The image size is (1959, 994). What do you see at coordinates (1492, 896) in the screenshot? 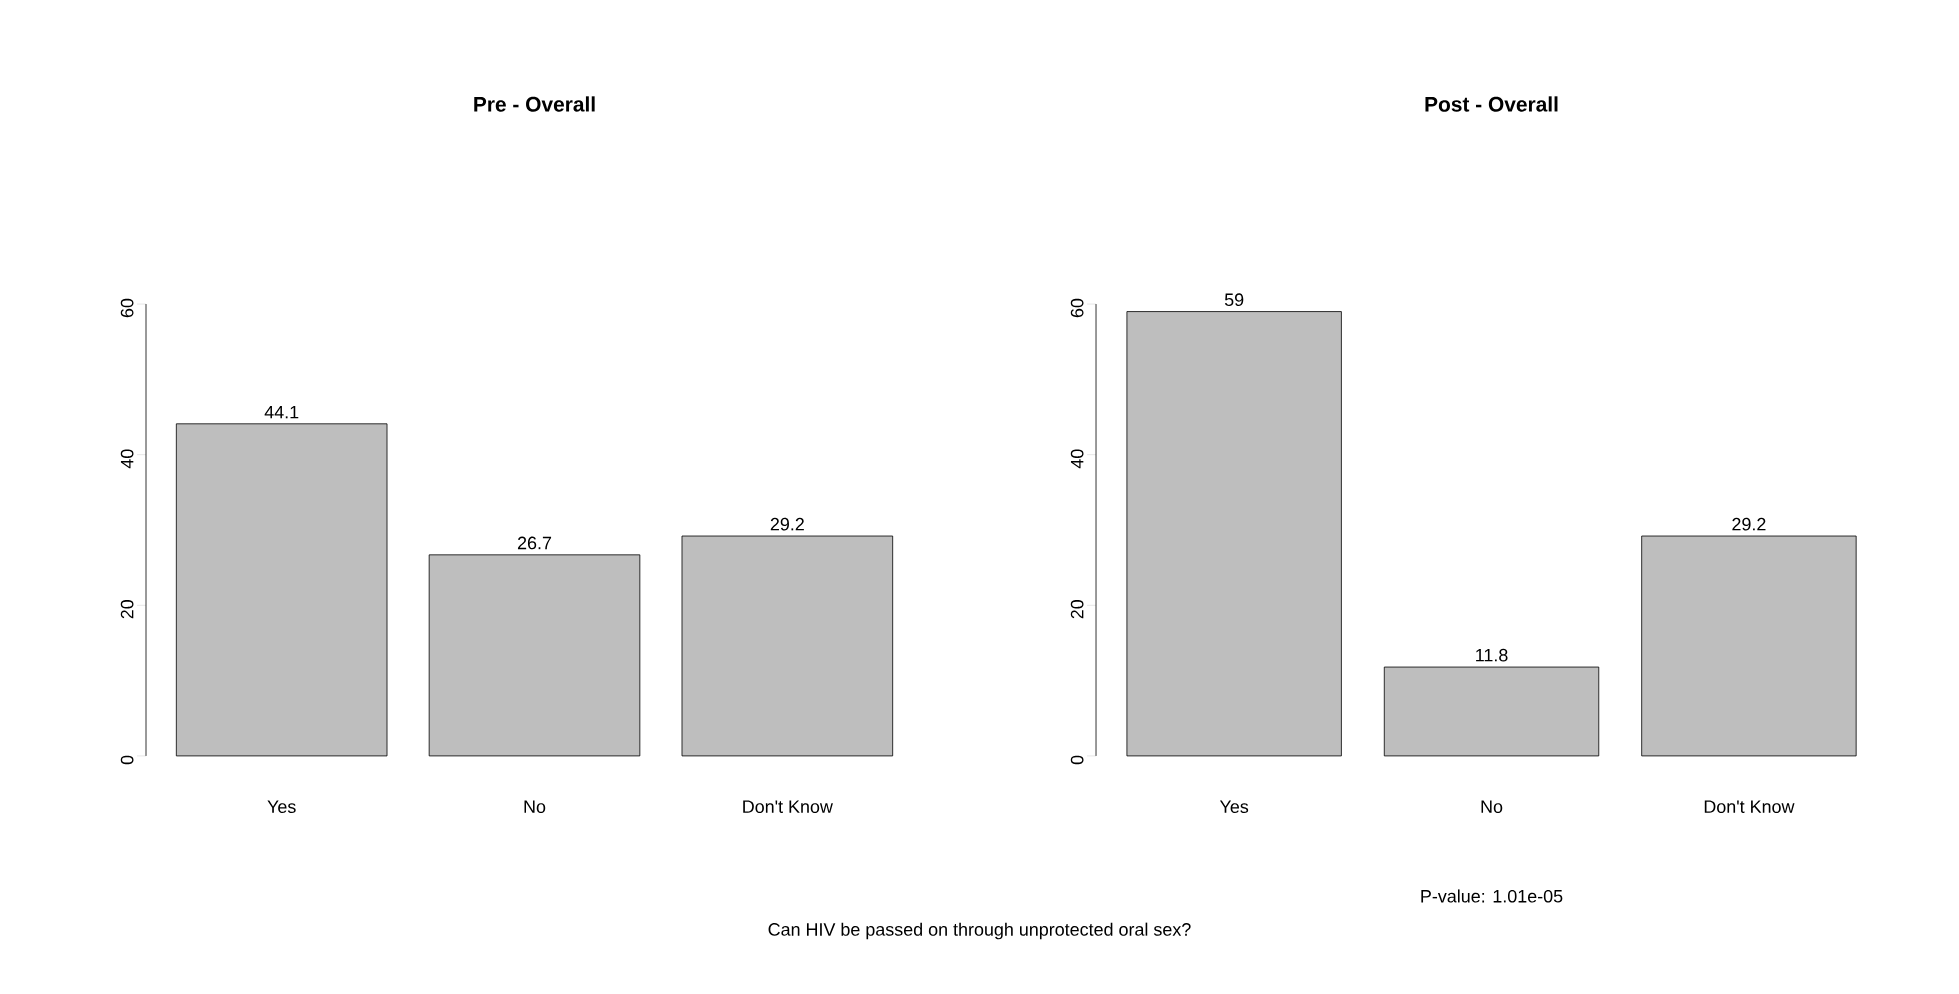
I see `text: P-value: 1.01e-05` at bounding box center [1492, 896].